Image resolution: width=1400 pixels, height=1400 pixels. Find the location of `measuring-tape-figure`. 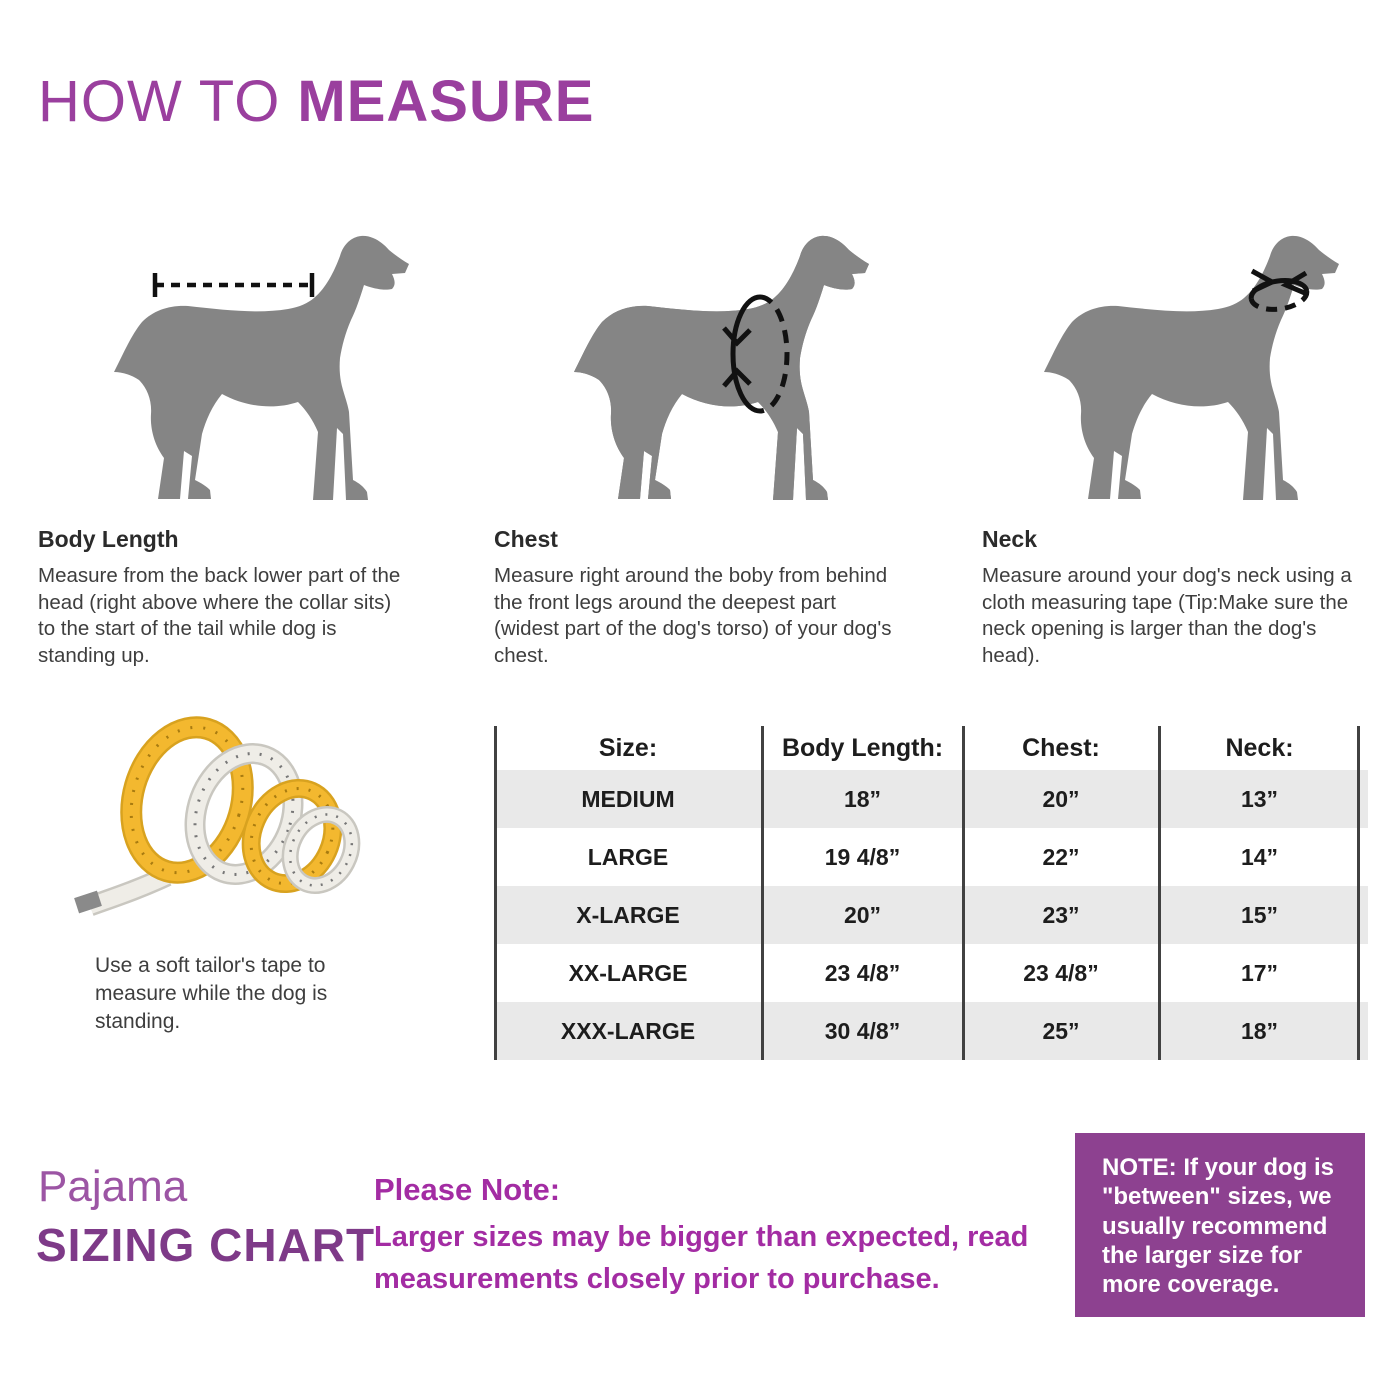

measuring-tape-figure is located at coordinates (227, 823).